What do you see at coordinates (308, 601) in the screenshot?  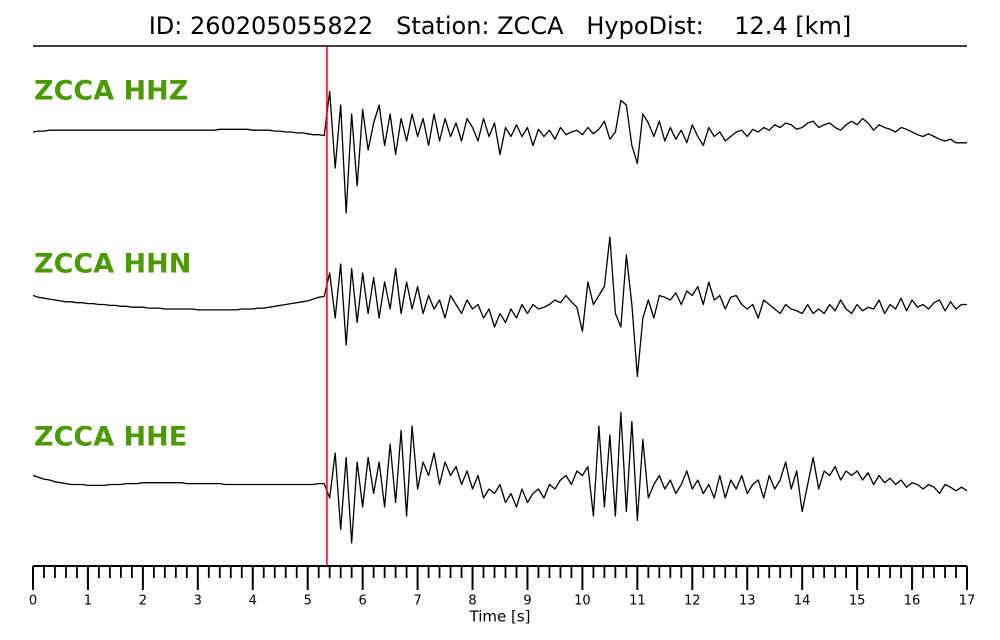 I see `x-tick-label: 5` at bounding box center [308, 601].